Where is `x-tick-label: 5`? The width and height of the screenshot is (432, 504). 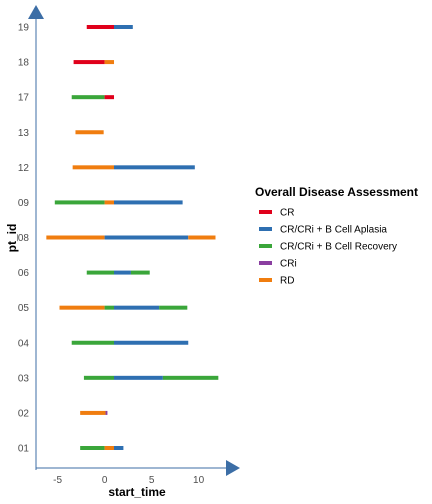 x-tick-label: 5 is located at coordinates (152, 480).